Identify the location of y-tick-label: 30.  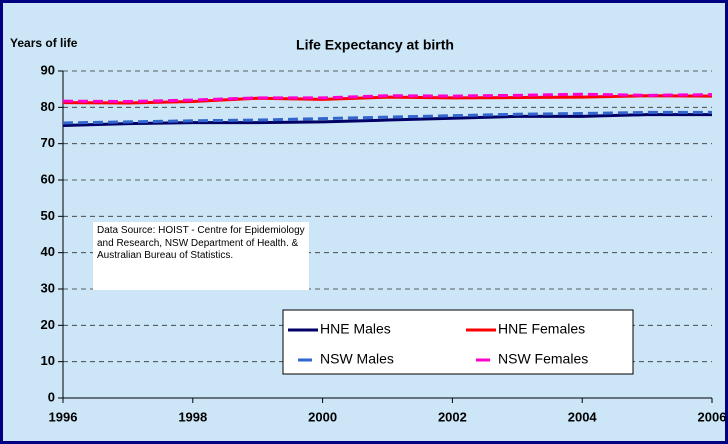
(48, 287).